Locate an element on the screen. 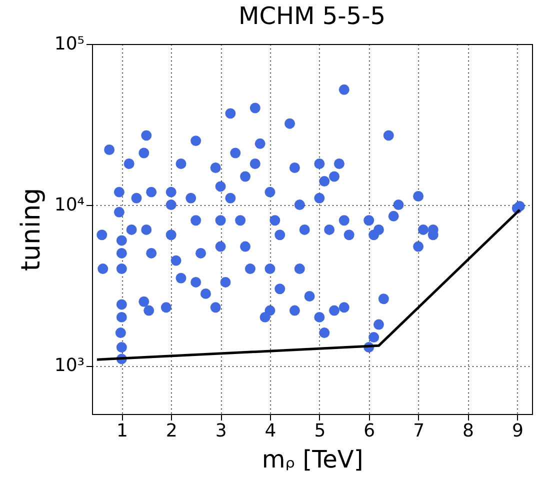 This screenshot has height=500, width=550. x-tick-label: 9 is located at coordinates (518, 431).